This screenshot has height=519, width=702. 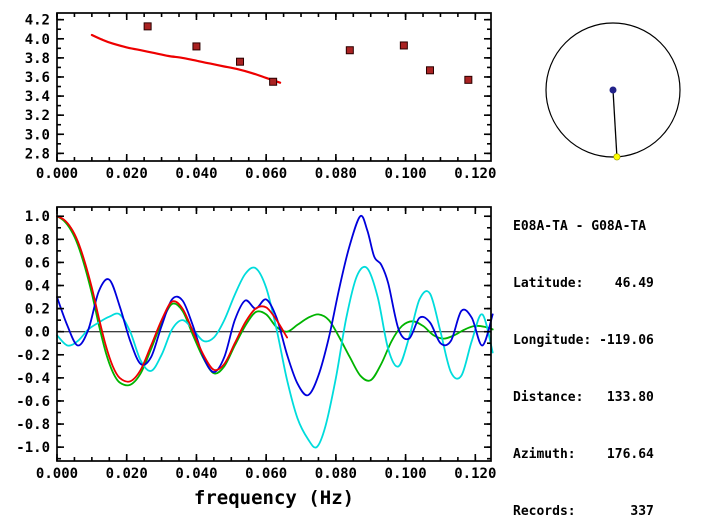 I want to click on azimuth-circle, so click(x=613, y=90).